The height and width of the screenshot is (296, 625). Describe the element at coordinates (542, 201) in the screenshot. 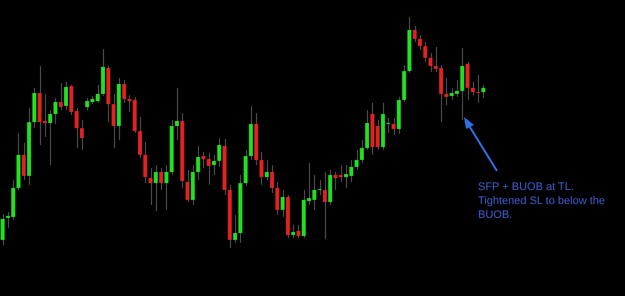

I see `annotation: SFP + BUOB at TL. Tightened SL to below the BUOB.` at that location.